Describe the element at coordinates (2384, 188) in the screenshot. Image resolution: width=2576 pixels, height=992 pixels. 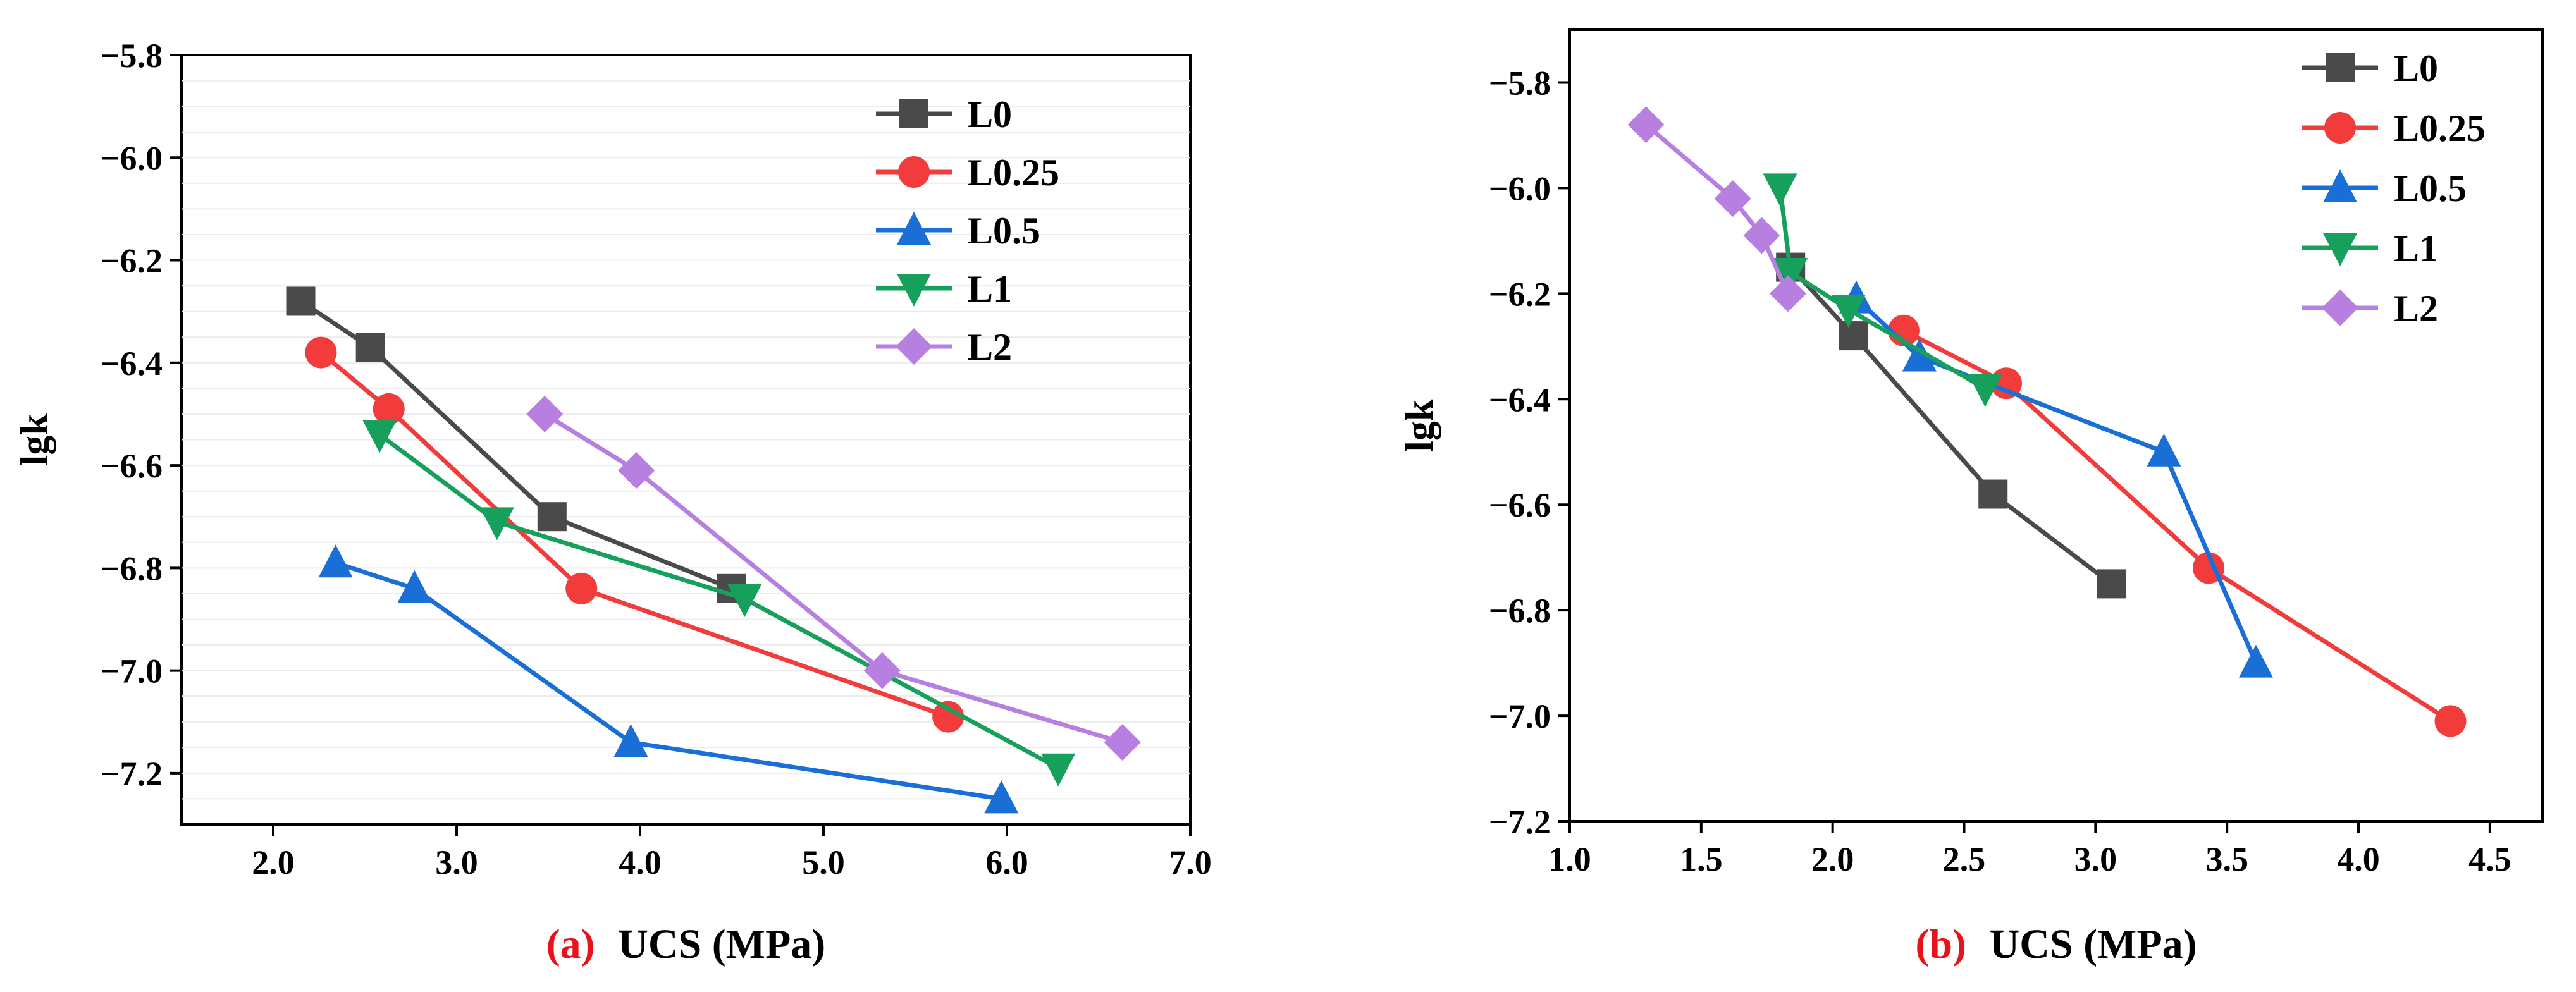
I see `legend-item-l0-5: L0.5` at that location.